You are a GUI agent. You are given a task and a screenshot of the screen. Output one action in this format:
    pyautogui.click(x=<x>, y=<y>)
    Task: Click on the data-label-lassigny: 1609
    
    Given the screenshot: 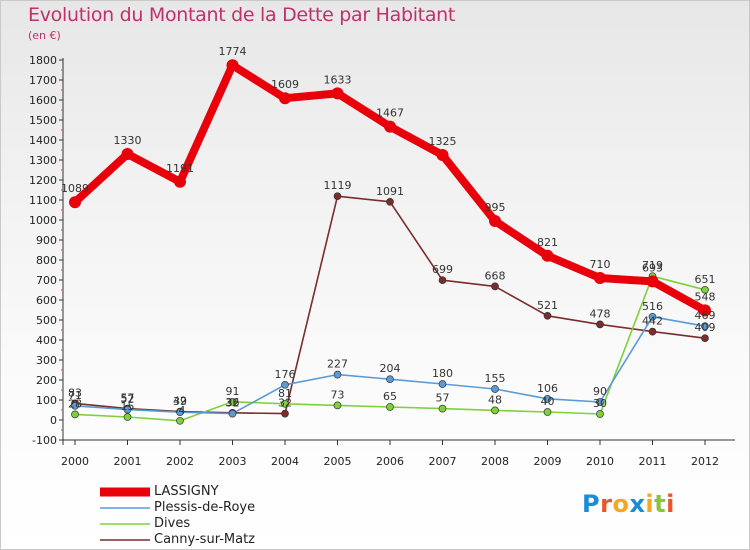 What is the action you would take?
    pyautogui.click(x=285, y=84)
    